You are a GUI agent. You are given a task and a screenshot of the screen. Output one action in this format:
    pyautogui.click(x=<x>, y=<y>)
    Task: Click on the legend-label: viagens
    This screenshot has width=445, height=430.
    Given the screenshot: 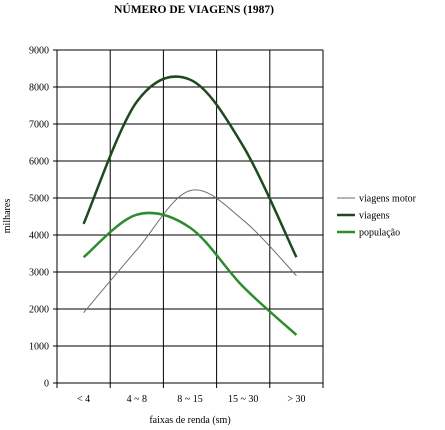 What is the action you would take?
    pyautogui.click(x=374, y=216)
    